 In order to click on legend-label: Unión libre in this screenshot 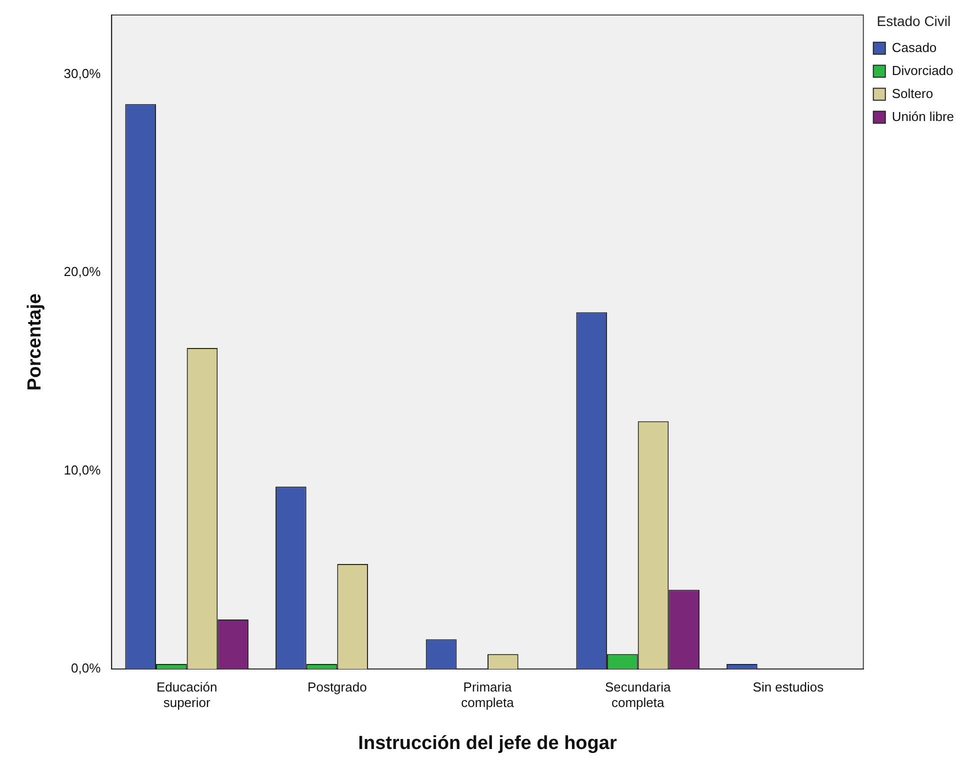, I will do `click(923, 116)`.